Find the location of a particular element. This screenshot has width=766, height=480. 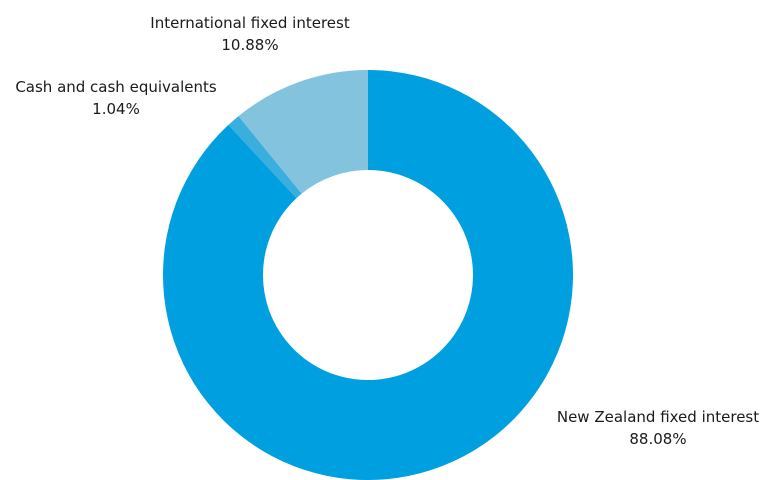

slice-label-name: International fixed interest is located at coordinates (250, 23).